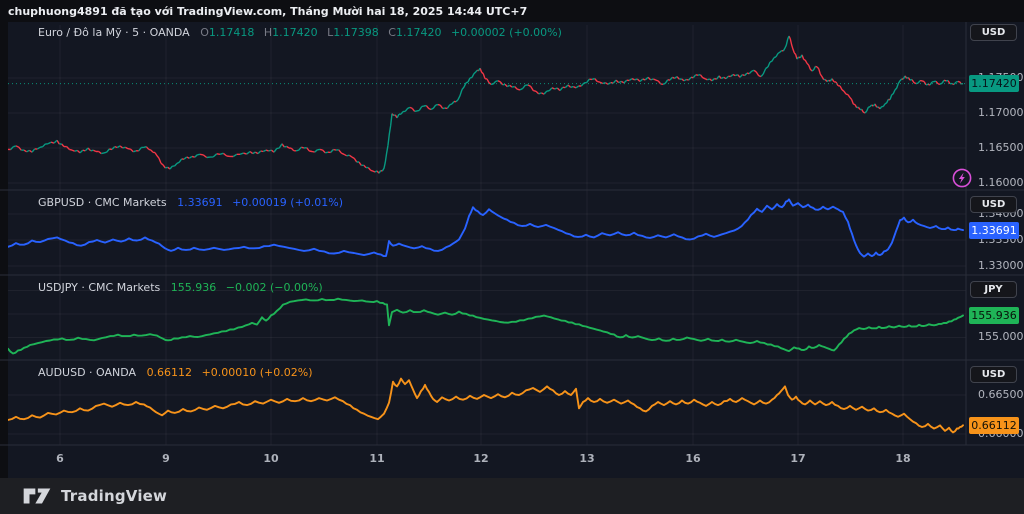 Image resolution: width=1024 pixels, height=514 pixels. Describe the element at coordinates (481, 458) in the screenshot. I see `time-axis-label: 12` at that location.